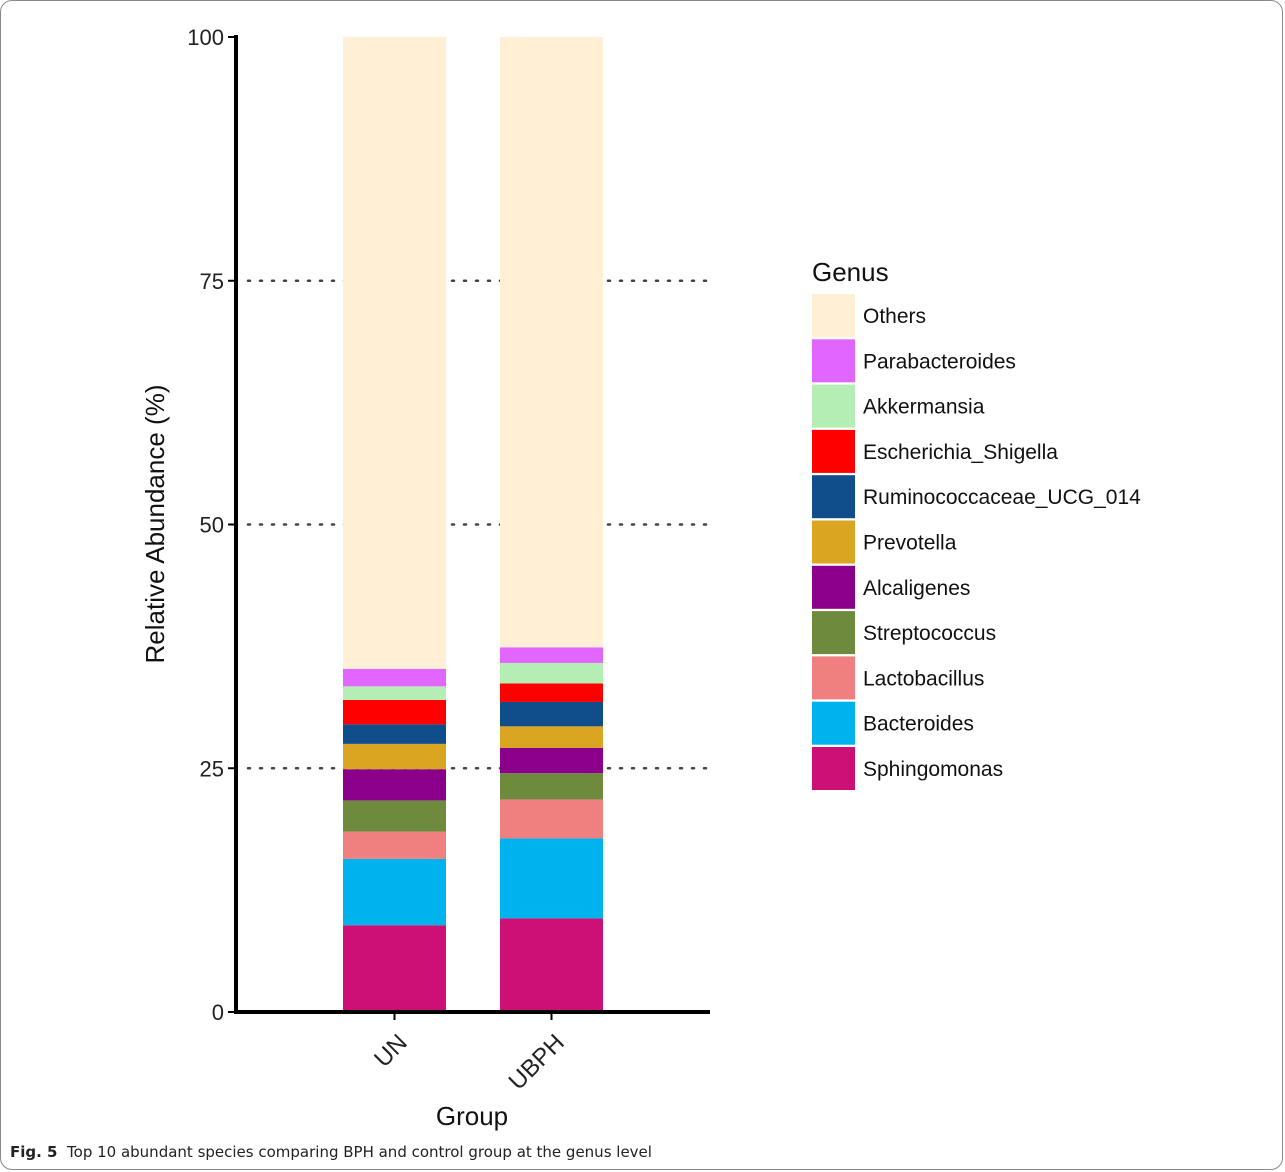 Image resolution: width=1285 pixels, height=1172 pixels. I want to click on legend-swatch-prevotella, so click(833, 542).